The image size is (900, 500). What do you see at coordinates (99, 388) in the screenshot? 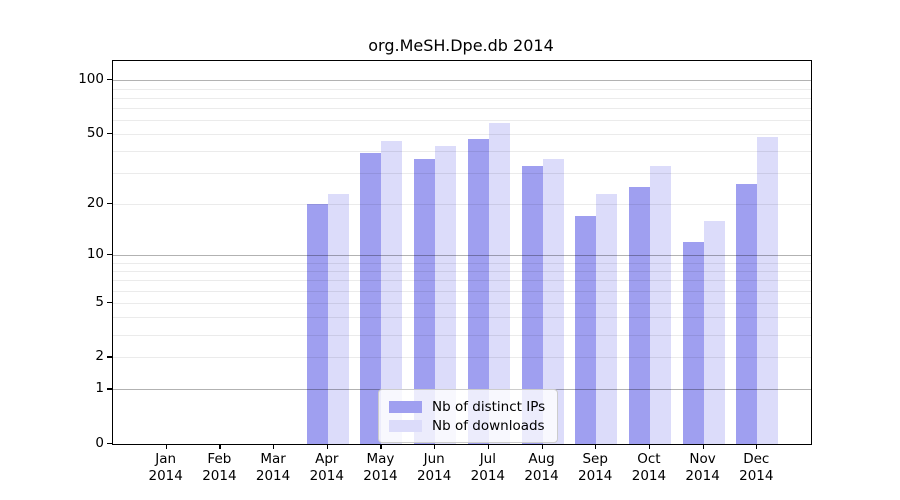
I see `y-tick-label-1: 1` at bounding box center [99, 388].